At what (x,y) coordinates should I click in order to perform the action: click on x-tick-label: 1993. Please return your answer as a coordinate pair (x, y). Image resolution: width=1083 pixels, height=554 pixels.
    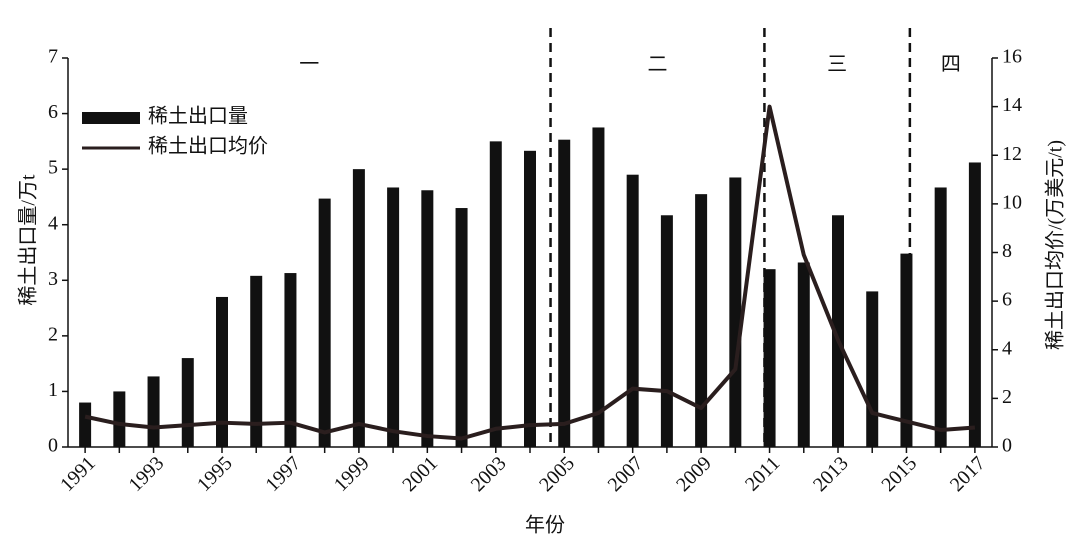
    Looking at the image, I should click on (146, 474).